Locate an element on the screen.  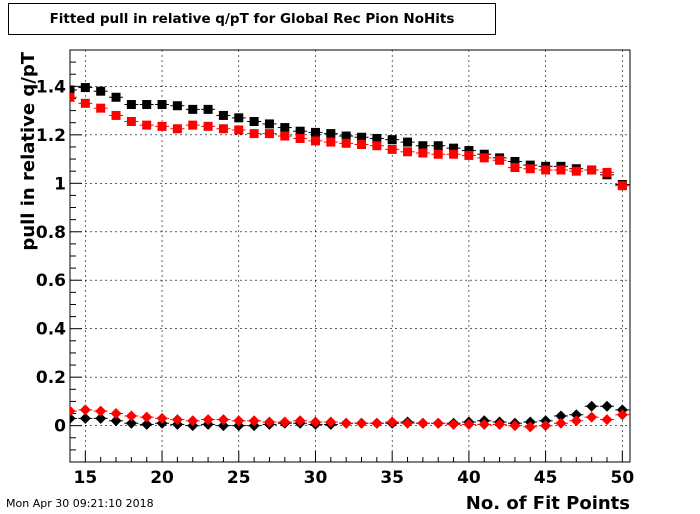
y-tick-label: 1.2 is located at coordinates (51, 136).